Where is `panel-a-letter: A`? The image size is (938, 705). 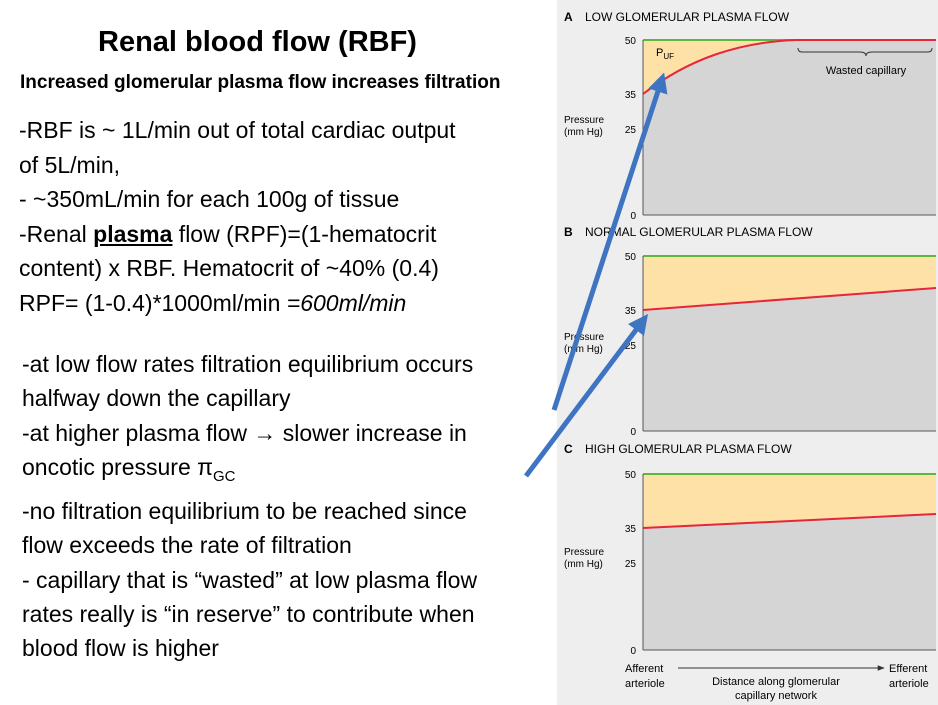
panel-a-letter: A is located at coordinates (568, 17).